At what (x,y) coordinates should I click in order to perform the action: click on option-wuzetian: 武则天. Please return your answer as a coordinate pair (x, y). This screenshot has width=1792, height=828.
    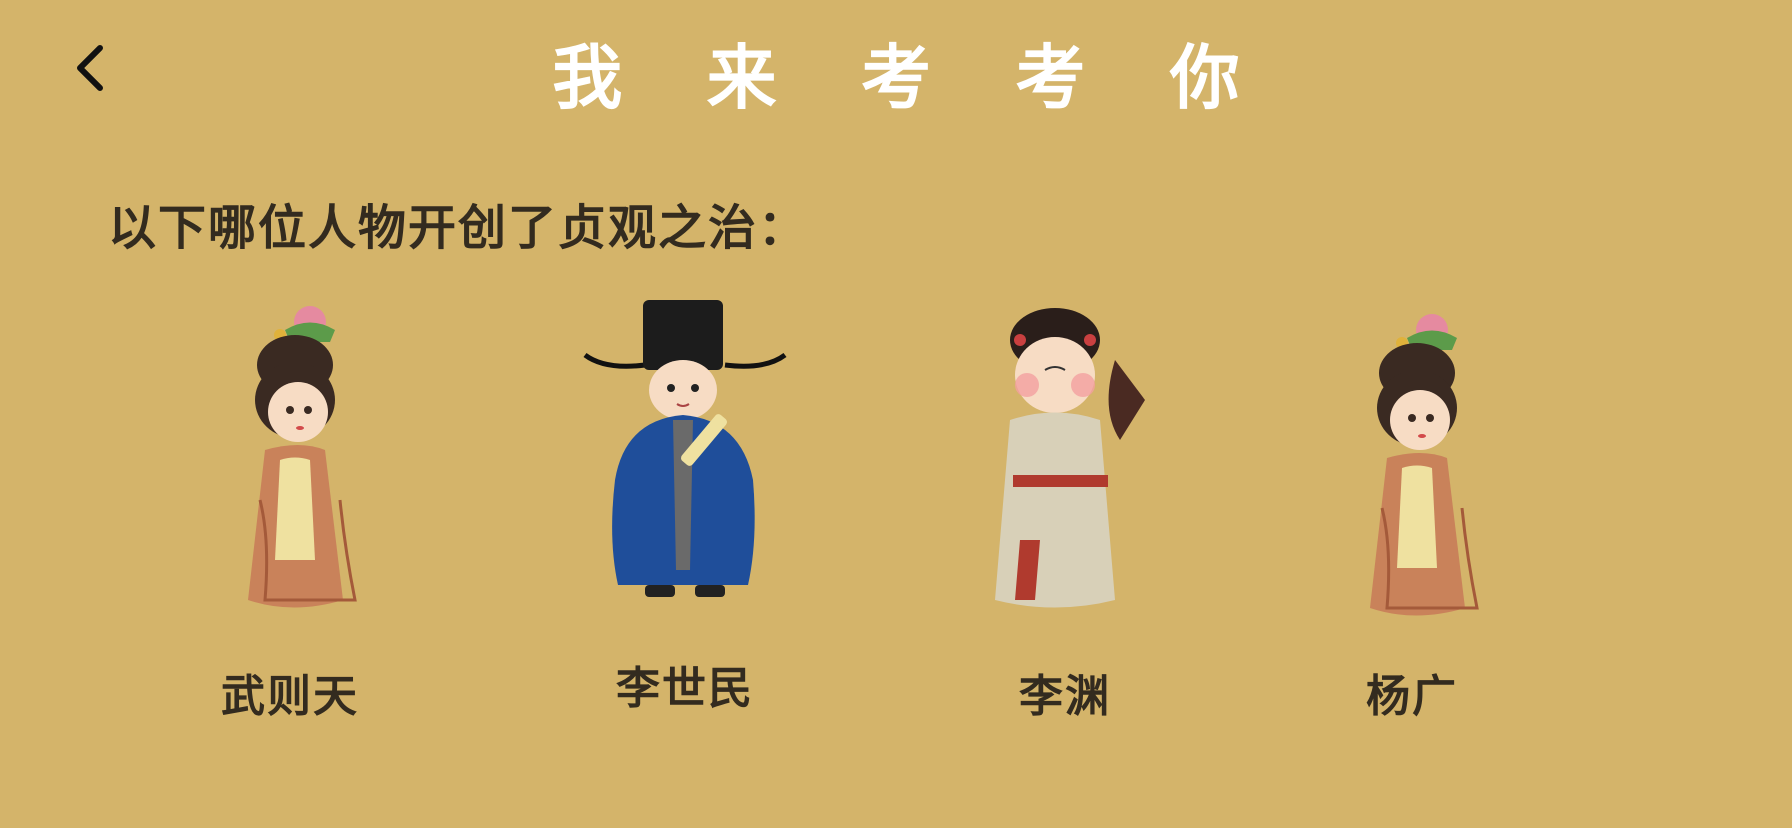
    Looking at the image, I should click on (290, 515).